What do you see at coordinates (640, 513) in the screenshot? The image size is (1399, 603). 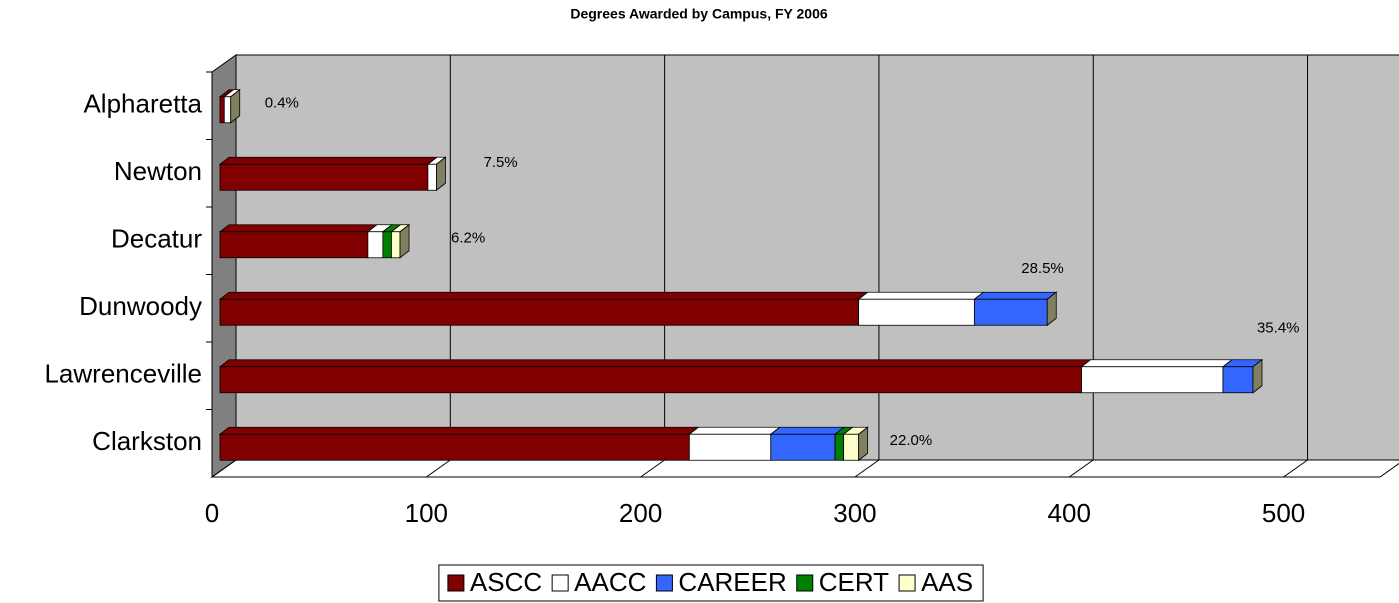 I see `x-tick-label: 200` at bounding box center [640, 513].